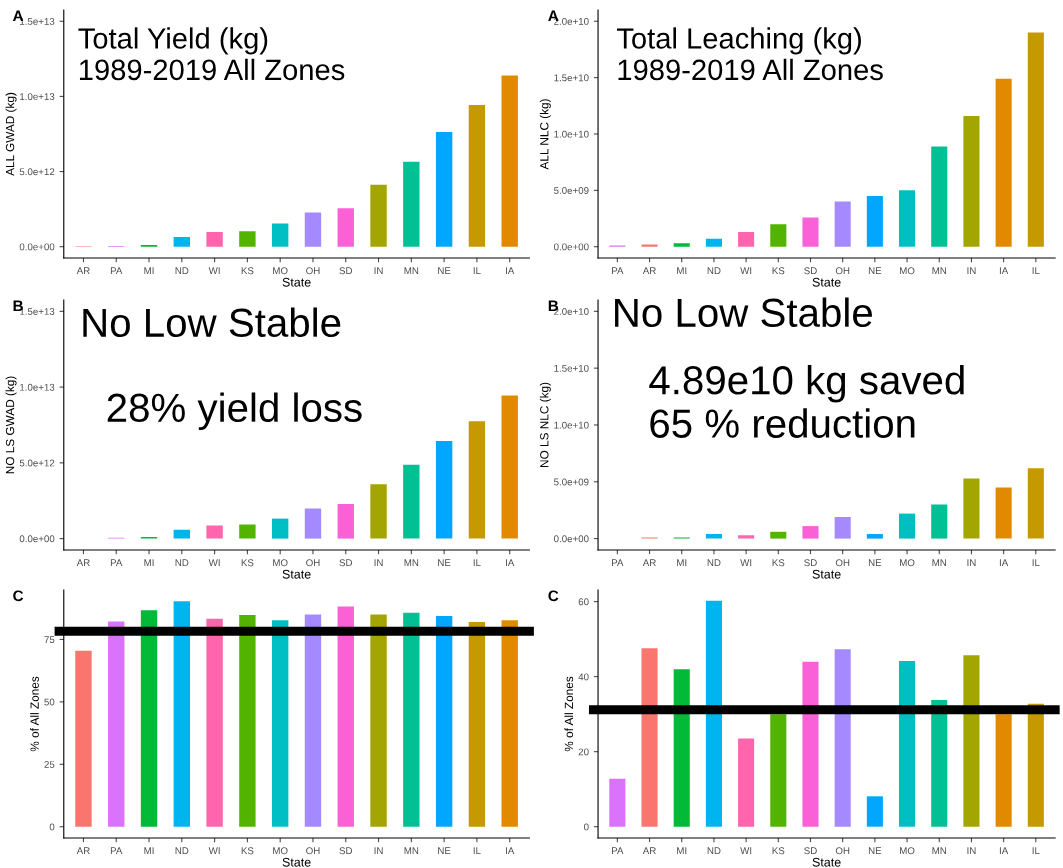 The image size is (1063, 868). What do you see at coordinates (571, 368) in the screenshot?
I see `y-tick-label: 1.5e+10` at bounding box center [571, 368].